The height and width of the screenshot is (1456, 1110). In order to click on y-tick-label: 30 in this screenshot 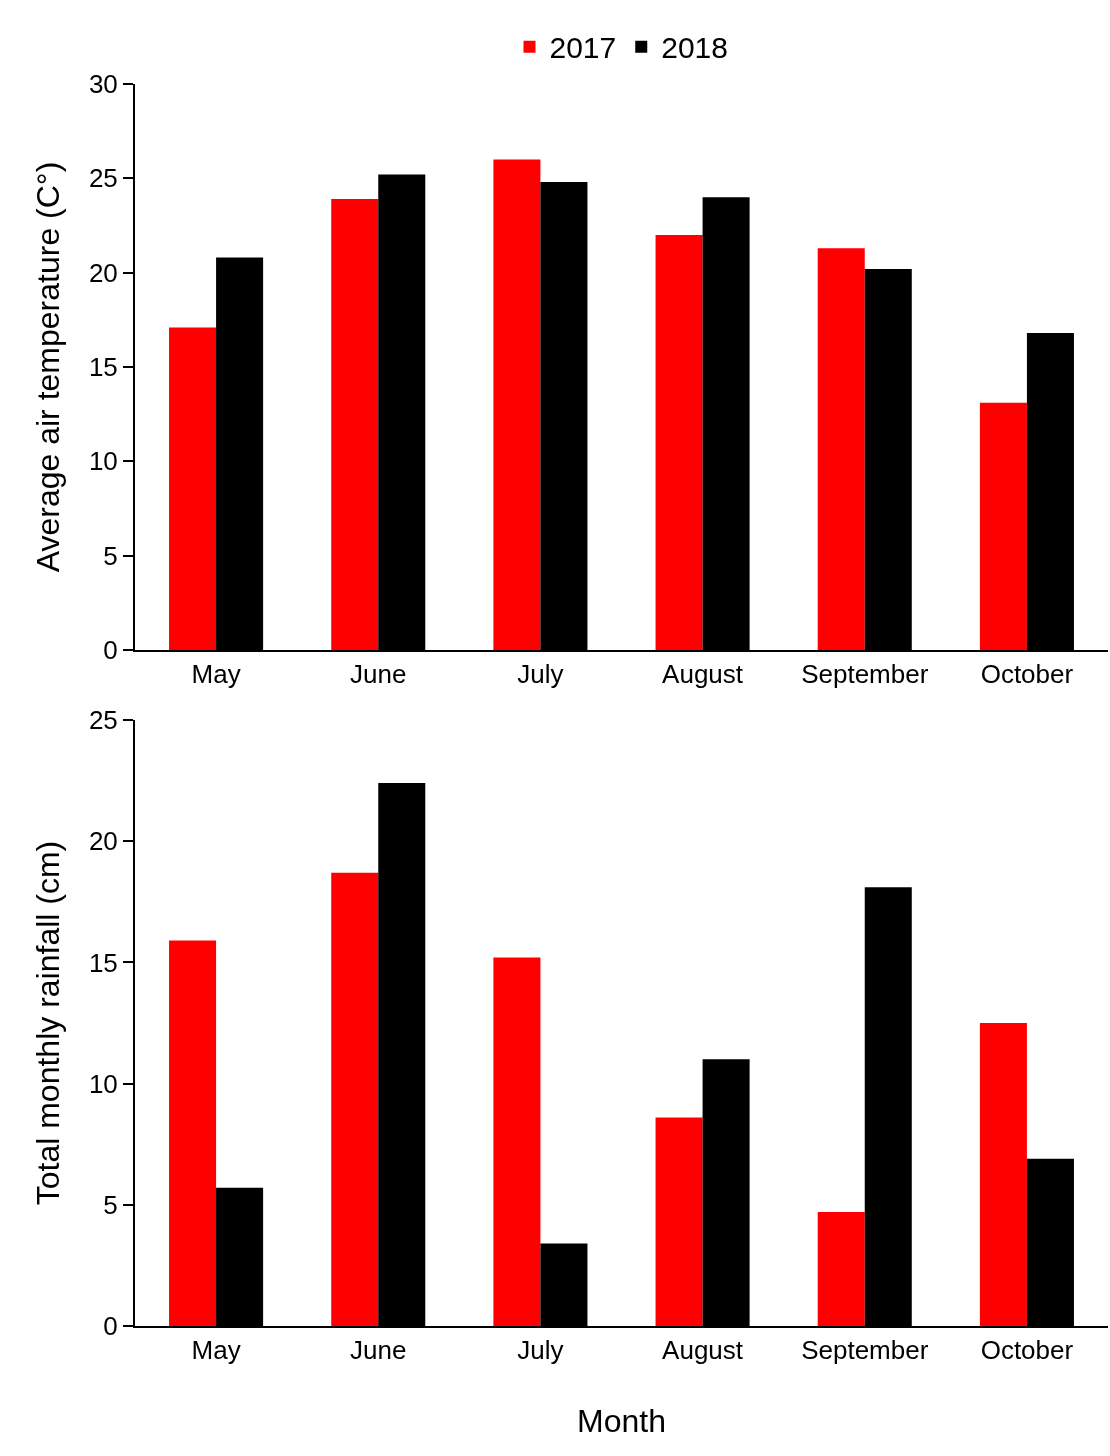, I will do `click(103, 84)`.